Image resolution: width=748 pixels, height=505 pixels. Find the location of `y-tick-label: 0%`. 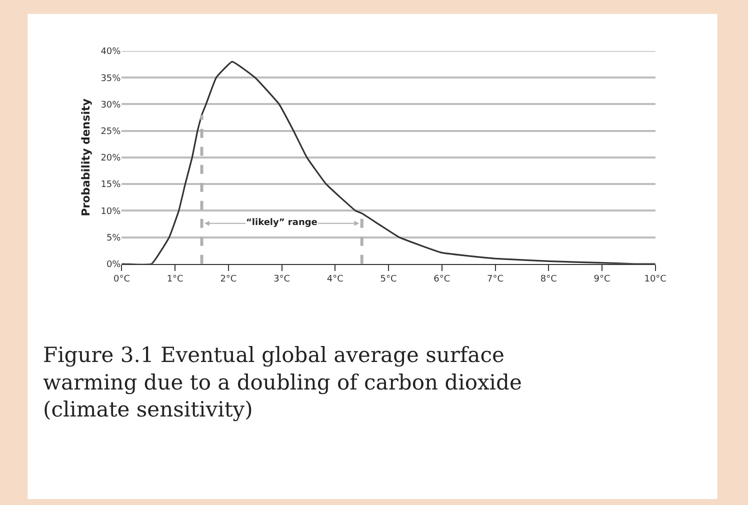

y-tick-label: 0% is located at coordinates (114, 265).